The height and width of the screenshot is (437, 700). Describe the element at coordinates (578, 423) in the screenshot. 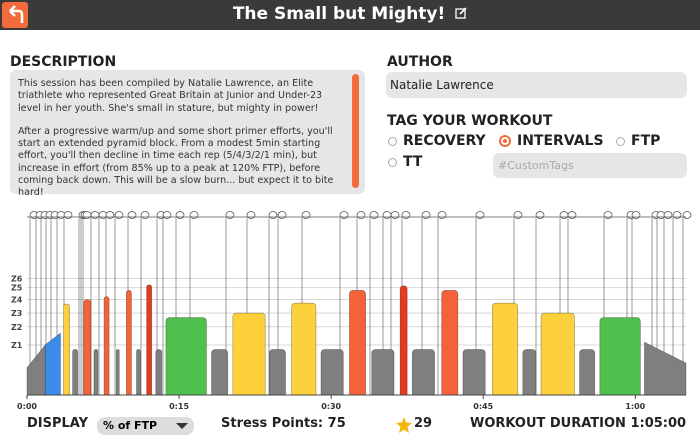

I see `workout-duration: WORKOUT DURATION 1:05:00` at that location.